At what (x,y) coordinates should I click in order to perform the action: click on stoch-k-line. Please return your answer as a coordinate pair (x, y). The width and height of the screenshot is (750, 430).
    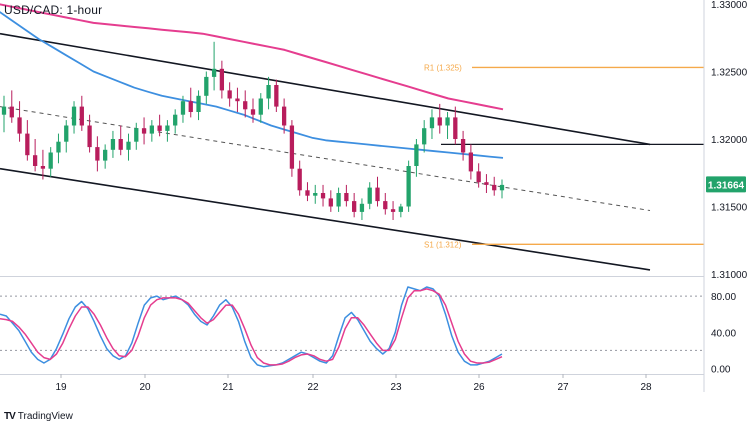
    Looking at the image, I should click on (251, 327).